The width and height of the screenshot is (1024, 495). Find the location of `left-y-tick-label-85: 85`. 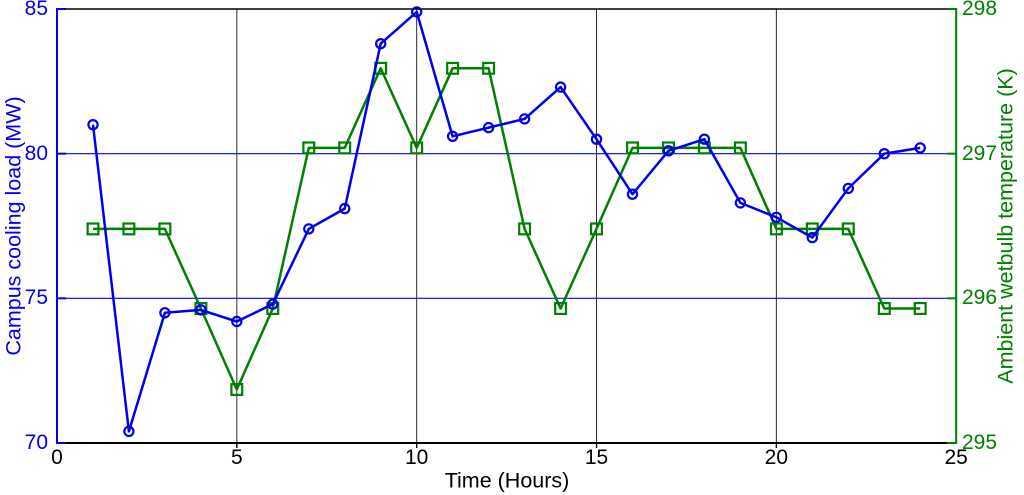

left-y-tick-label-85: 85 is located at coordinates (36, 10).